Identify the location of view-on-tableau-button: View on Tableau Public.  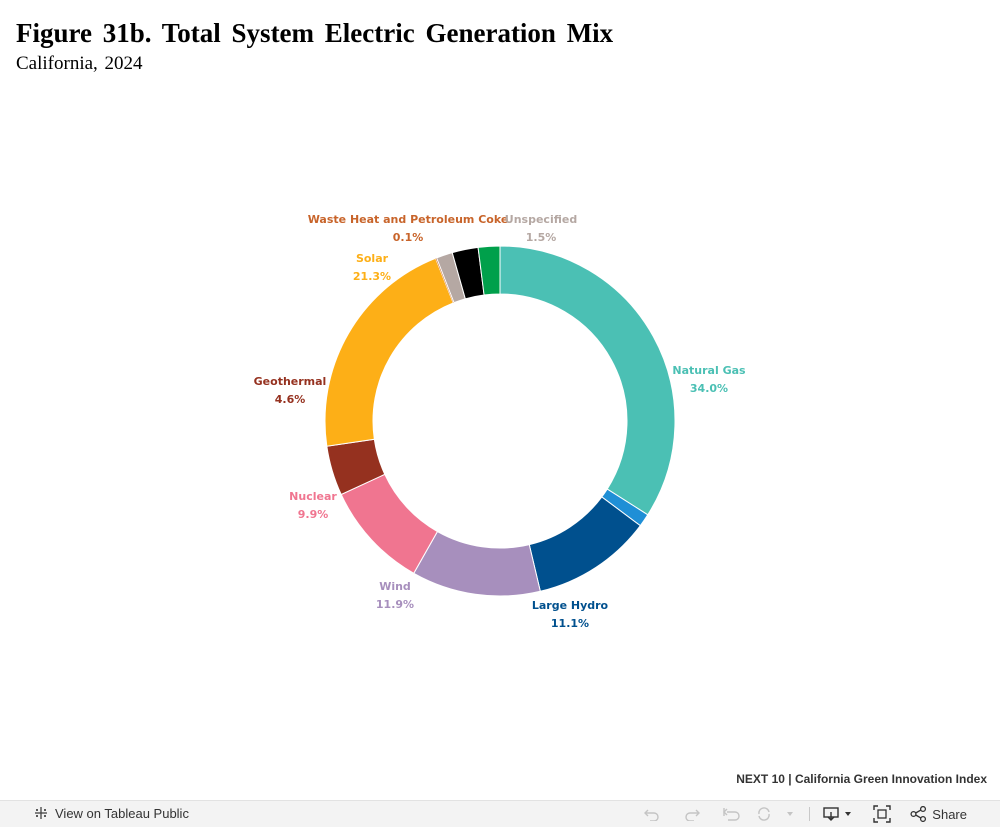
(111, 813).